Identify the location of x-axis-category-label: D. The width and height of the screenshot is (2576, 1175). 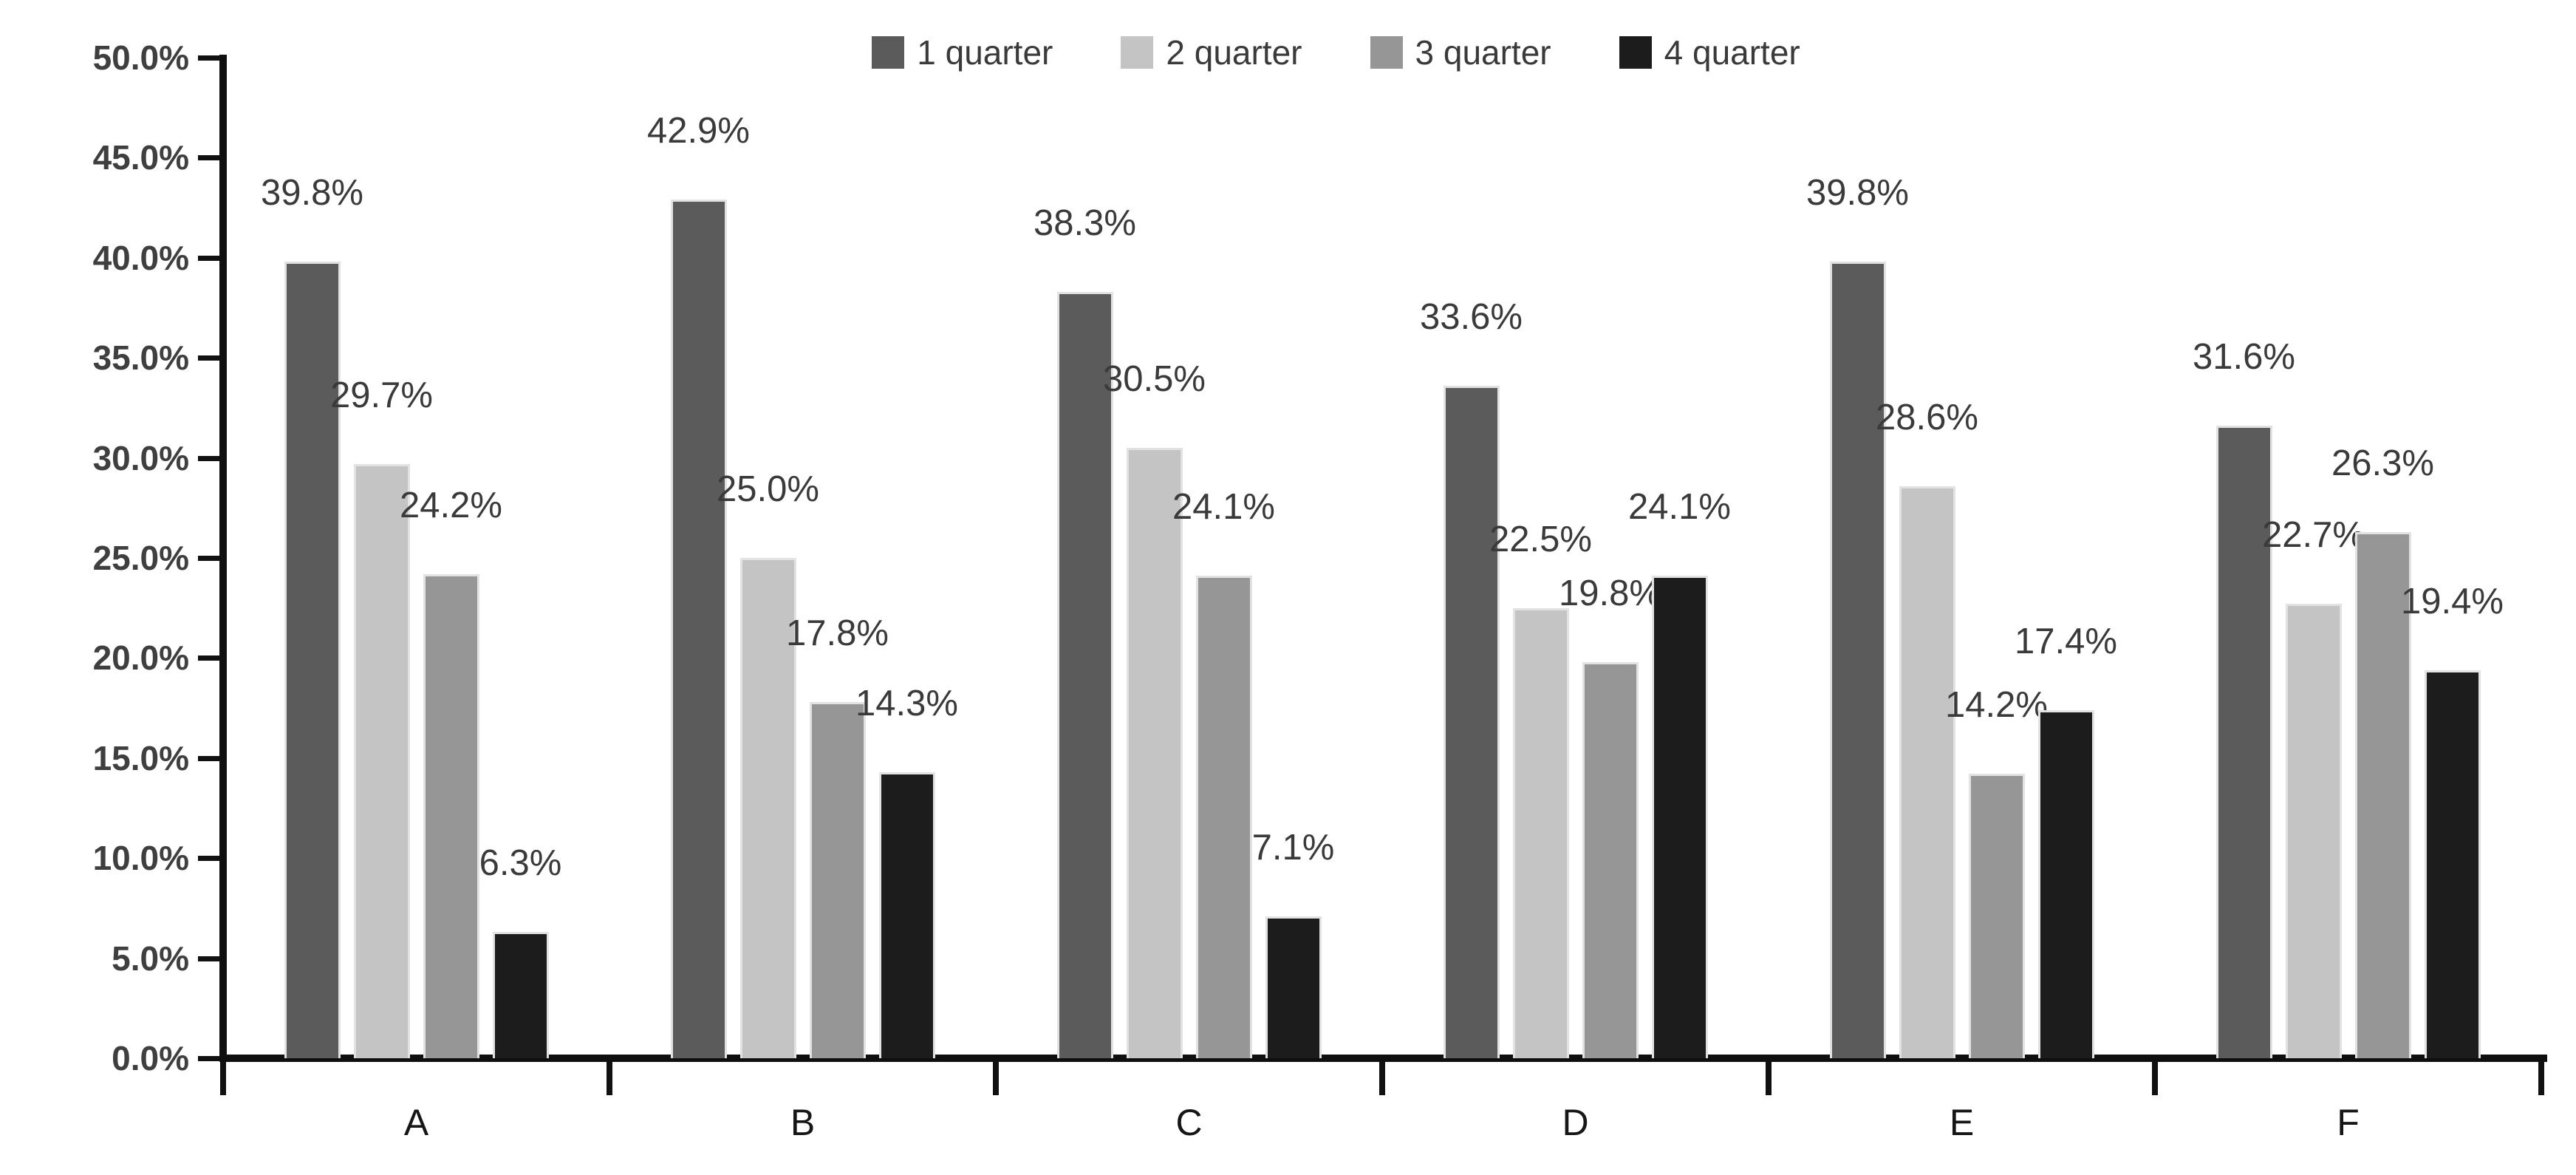
(1576, 1122).